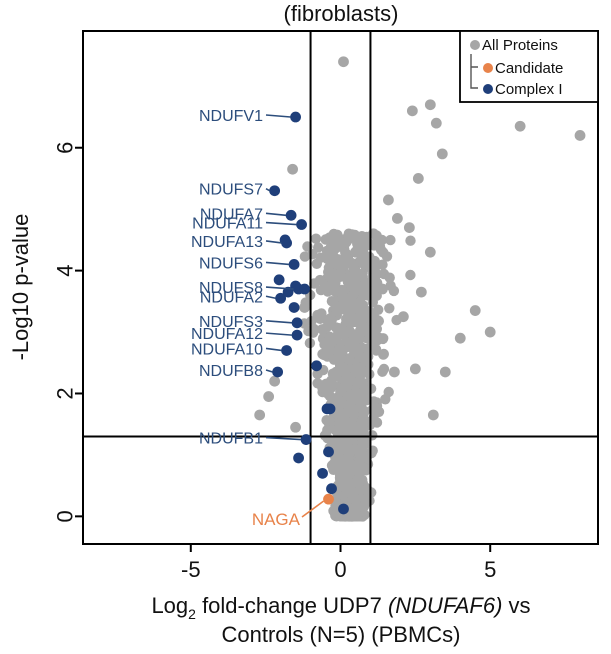  I want to click on legend-label-complex-i: Complex I, so click(529, 89).